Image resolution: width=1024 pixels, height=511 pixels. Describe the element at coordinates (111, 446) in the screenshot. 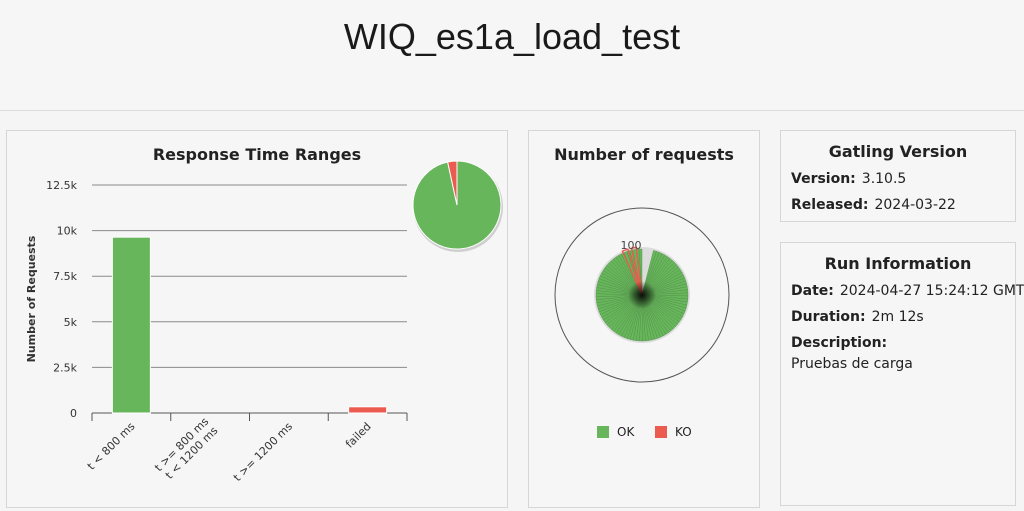

I see `x-tick-label: t < 800 ms` at that location.